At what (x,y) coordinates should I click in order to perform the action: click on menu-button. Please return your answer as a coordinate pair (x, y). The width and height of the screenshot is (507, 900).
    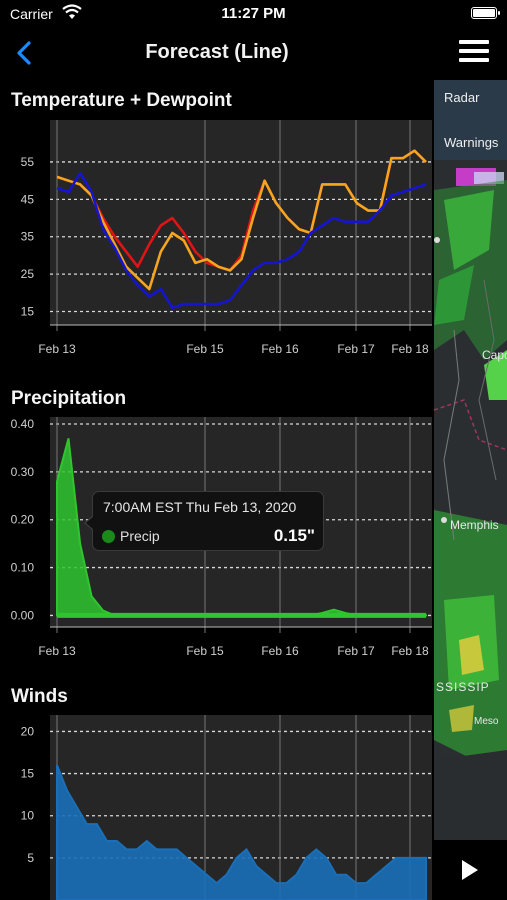
    Looking at the image, I should click on (474, 53).